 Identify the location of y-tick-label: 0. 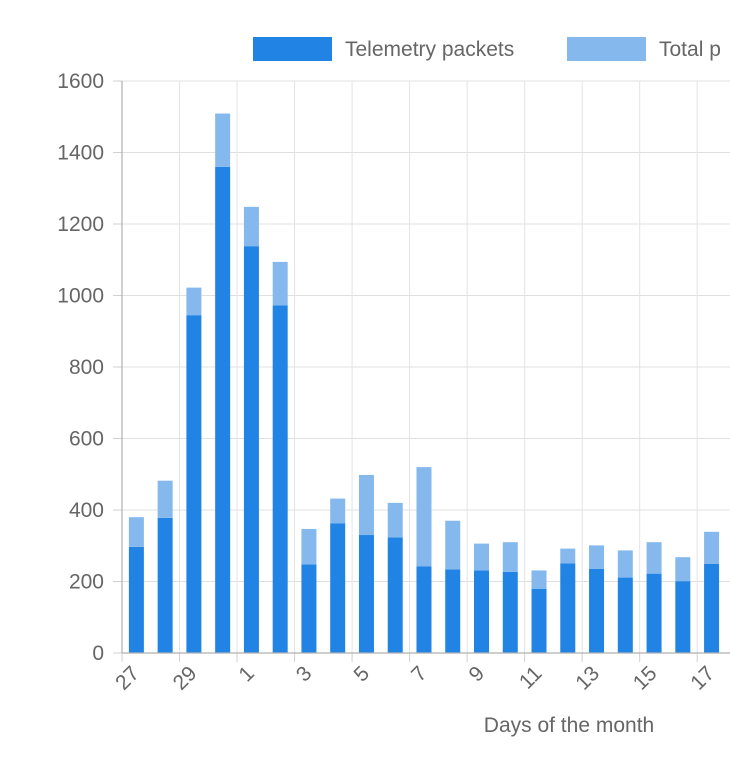
(98, 653).